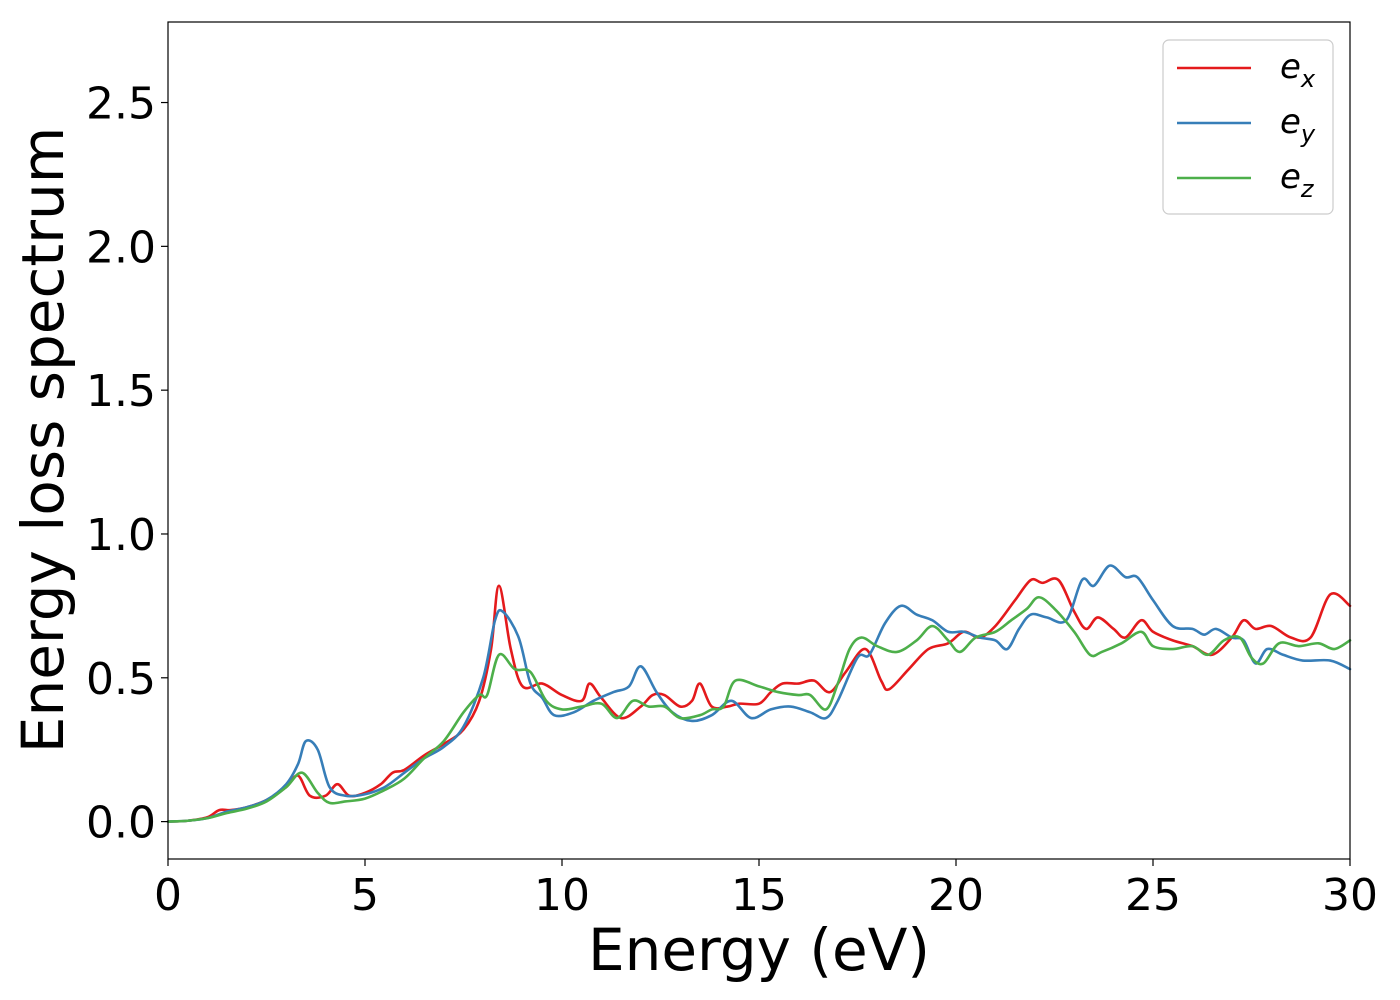 Image resolution: width=1400 pixels, height=1000 pixels. What do you see at coordinates (121, 104) in the screenshot?
I see `y-tick-label: 2.5` at bounding box center [121, 104].